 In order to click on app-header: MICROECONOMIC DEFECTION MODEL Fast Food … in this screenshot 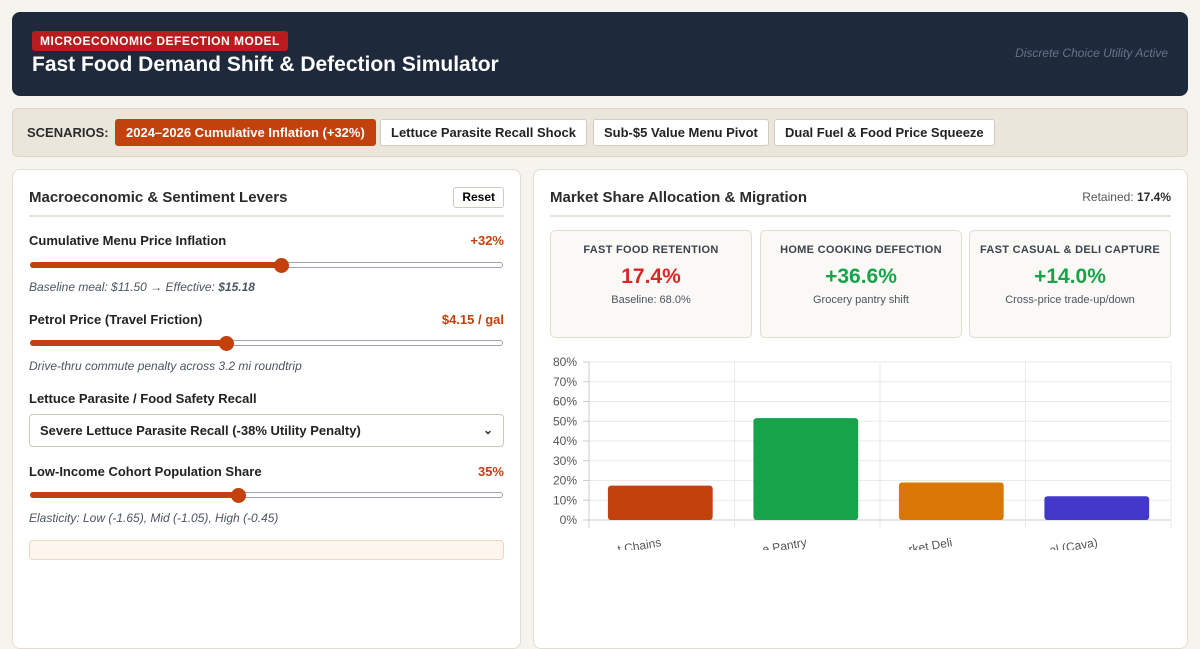, I will do `click(600, 54)`.